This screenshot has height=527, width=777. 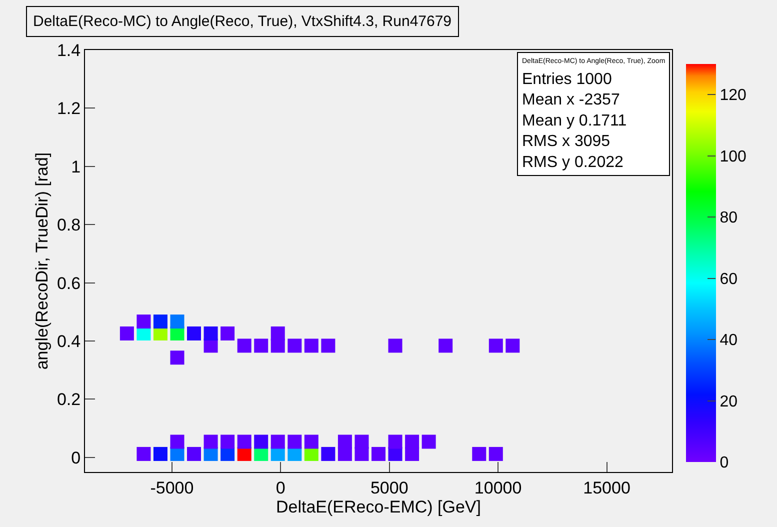 What do you see at coordinates (573, 162) in the screenshot?
I see `annotation: RMS y 0.2022` at bounding box center [573, 162].